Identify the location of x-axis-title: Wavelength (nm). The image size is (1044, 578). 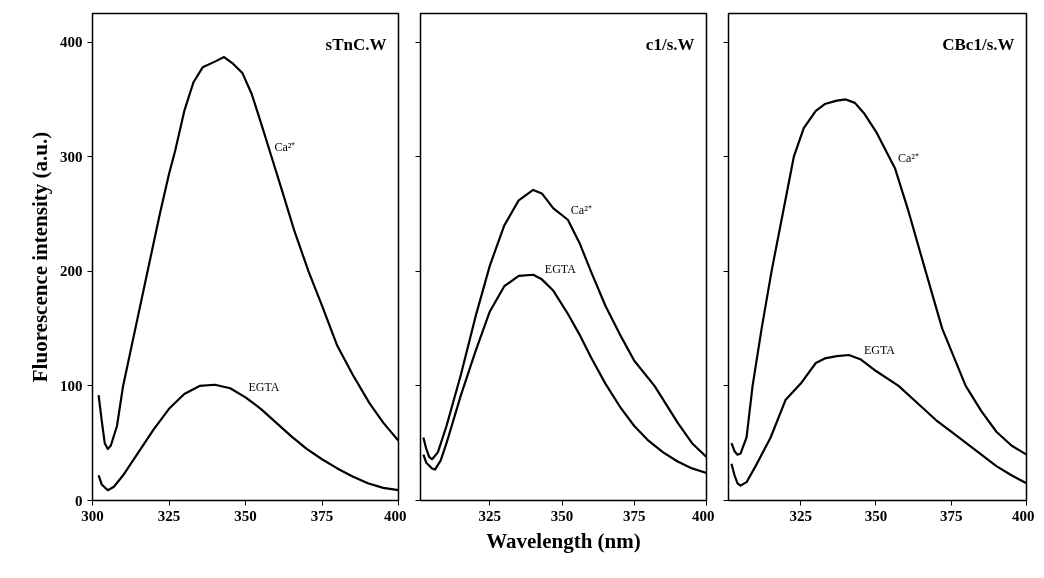
(563, 540).